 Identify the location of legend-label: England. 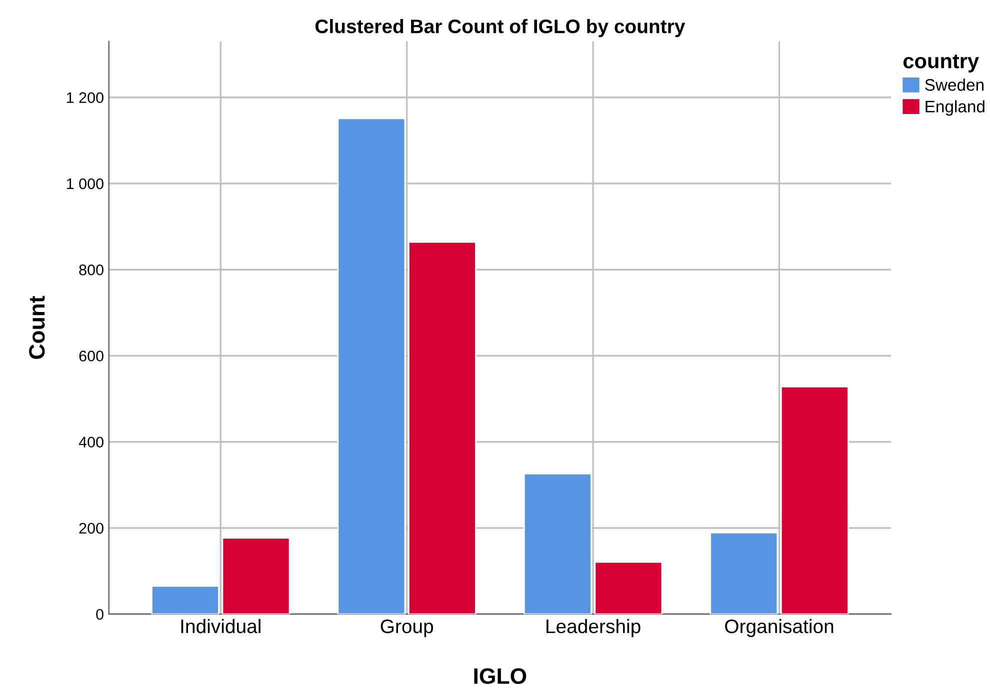
(955, 108).